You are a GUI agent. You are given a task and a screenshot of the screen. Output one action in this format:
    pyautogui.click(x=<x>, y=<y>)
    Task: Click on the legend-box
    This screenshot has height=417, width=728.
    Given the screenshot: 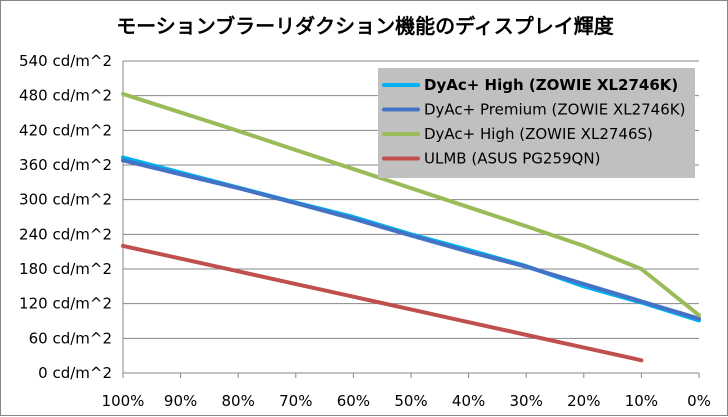 What is the action you would take?
    pyautogui.click(x=536, y=123)
    